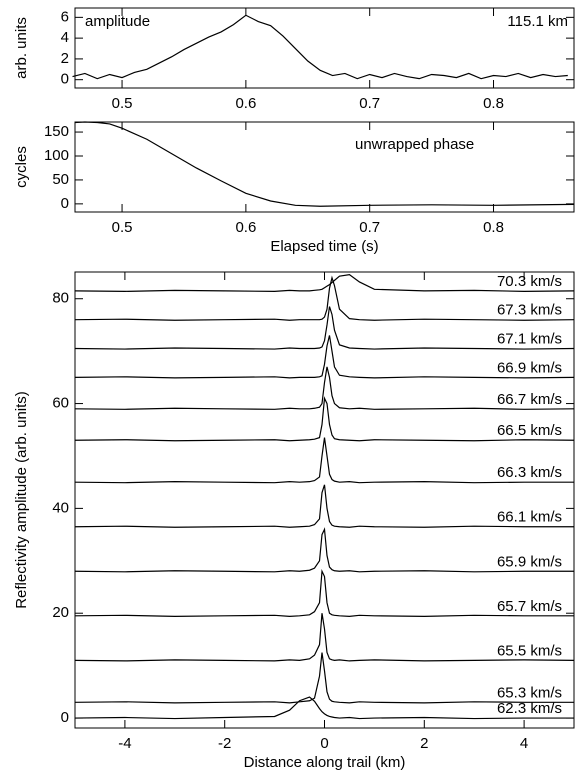  What do you see at coordinates (529, 606) in the screenshot?
I see `series-label: 65.7 km/s` at bounding box center [529, 606].